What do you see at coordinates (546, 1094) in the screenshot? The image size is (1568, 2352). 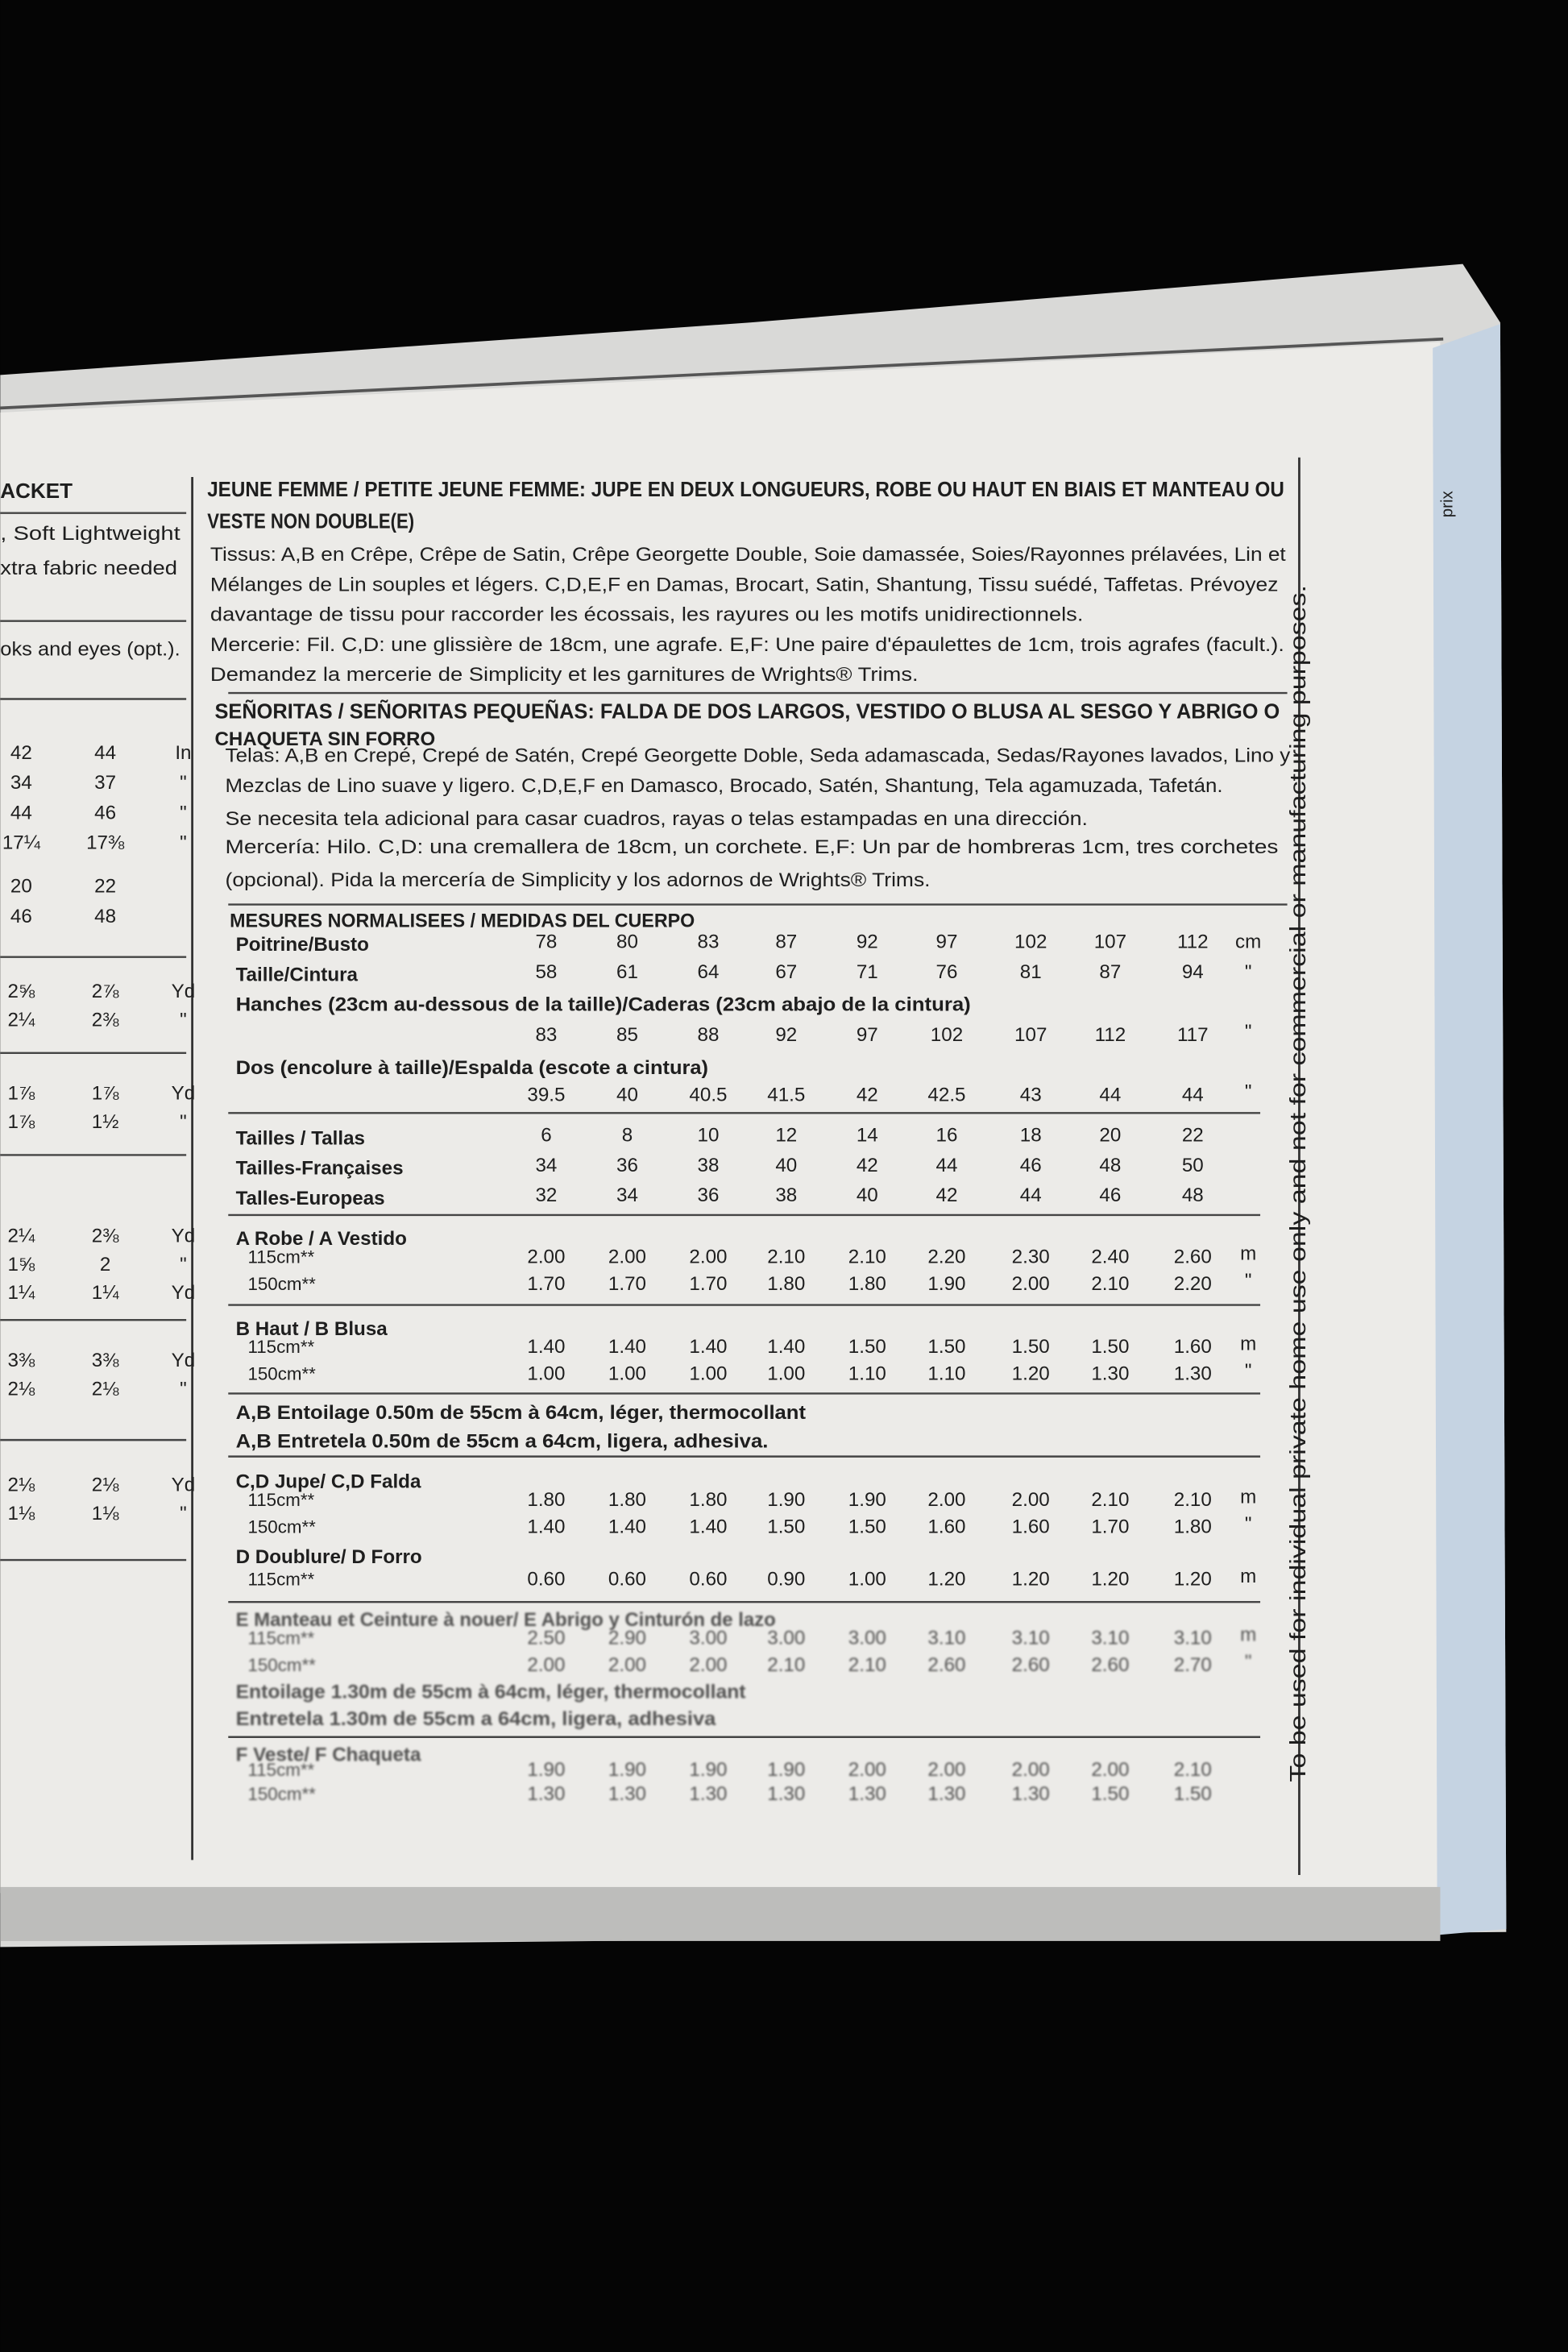 I see `cell: 39.5` at bounding box center [546, 1094].